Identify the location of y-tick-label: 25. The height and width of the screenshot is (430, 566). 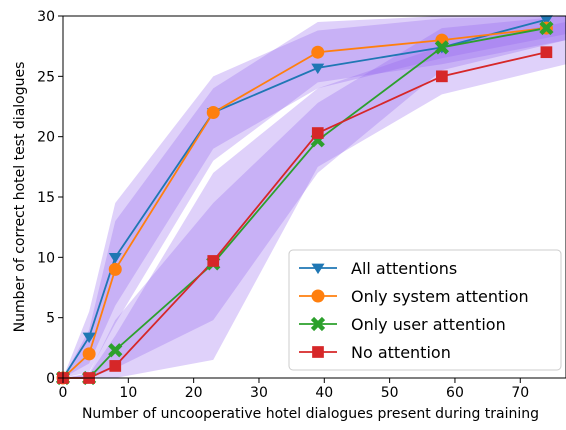
(46, 77).